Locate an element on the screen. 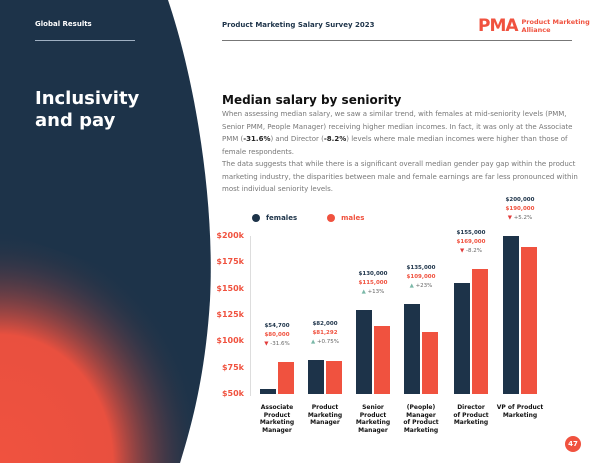 The height and width of the screenshot is (463, 600). label-males: $80,000 is located at coordinates (277, 335).